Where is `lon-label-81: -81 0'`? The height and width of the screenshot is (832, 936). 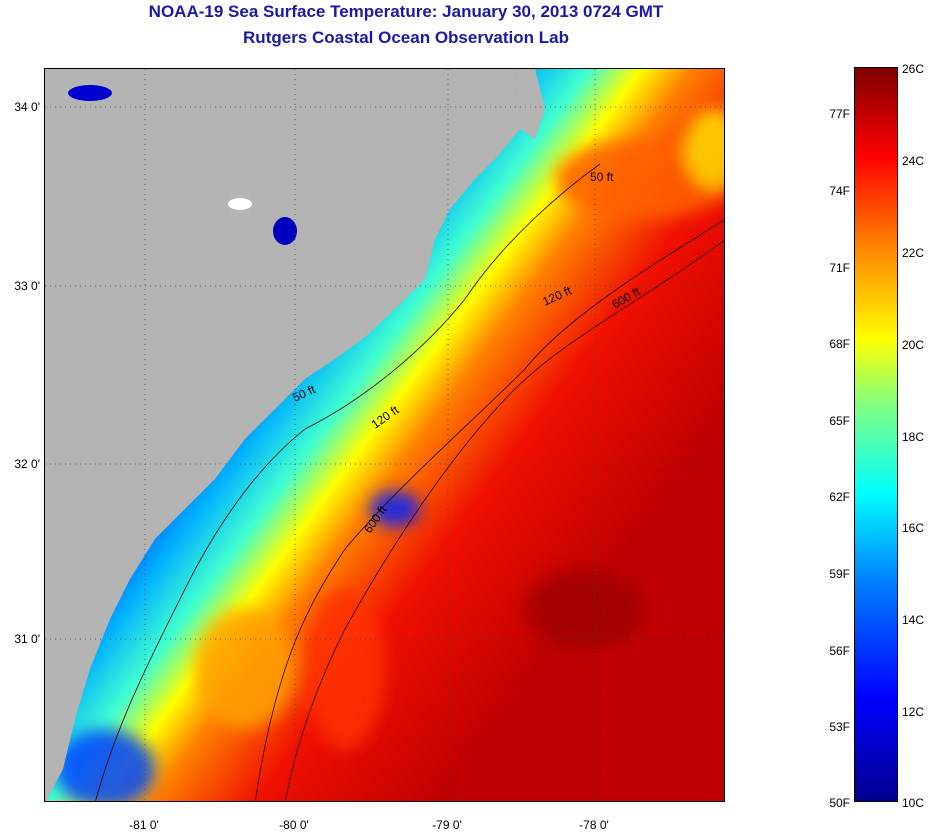
lon-label-81: -81 0' is located at coordinates (144, 825).